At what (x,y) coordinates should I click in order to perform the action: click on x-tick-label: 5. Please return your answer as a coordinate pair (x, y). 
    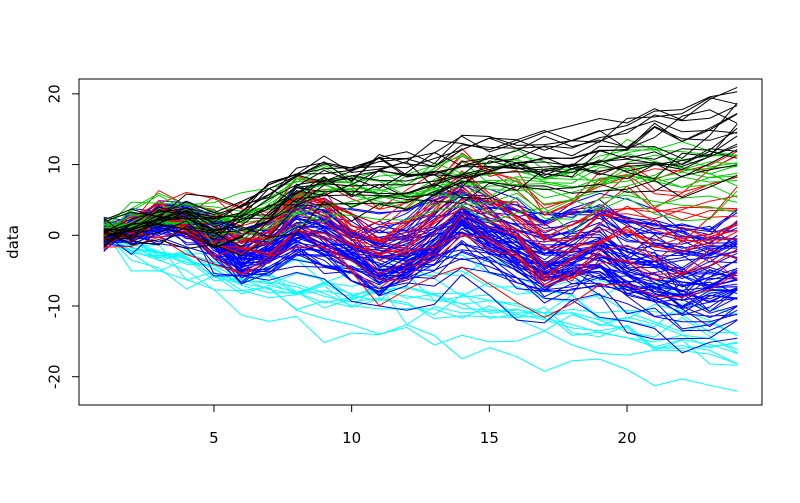
    Looking at the image, I should click on (214, 438).